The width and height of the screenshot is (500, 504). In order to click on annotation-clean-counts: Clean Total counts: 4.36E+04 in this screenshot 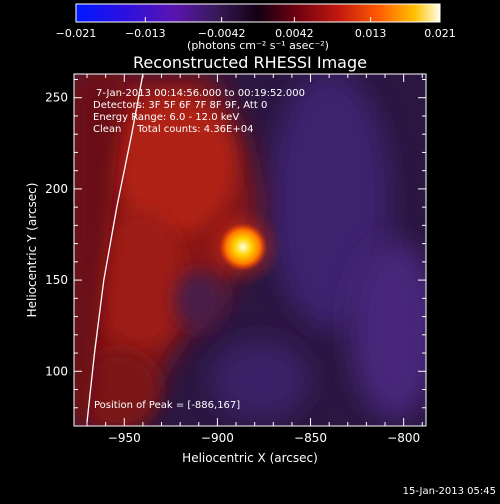, I will do `click(173, 129)`.